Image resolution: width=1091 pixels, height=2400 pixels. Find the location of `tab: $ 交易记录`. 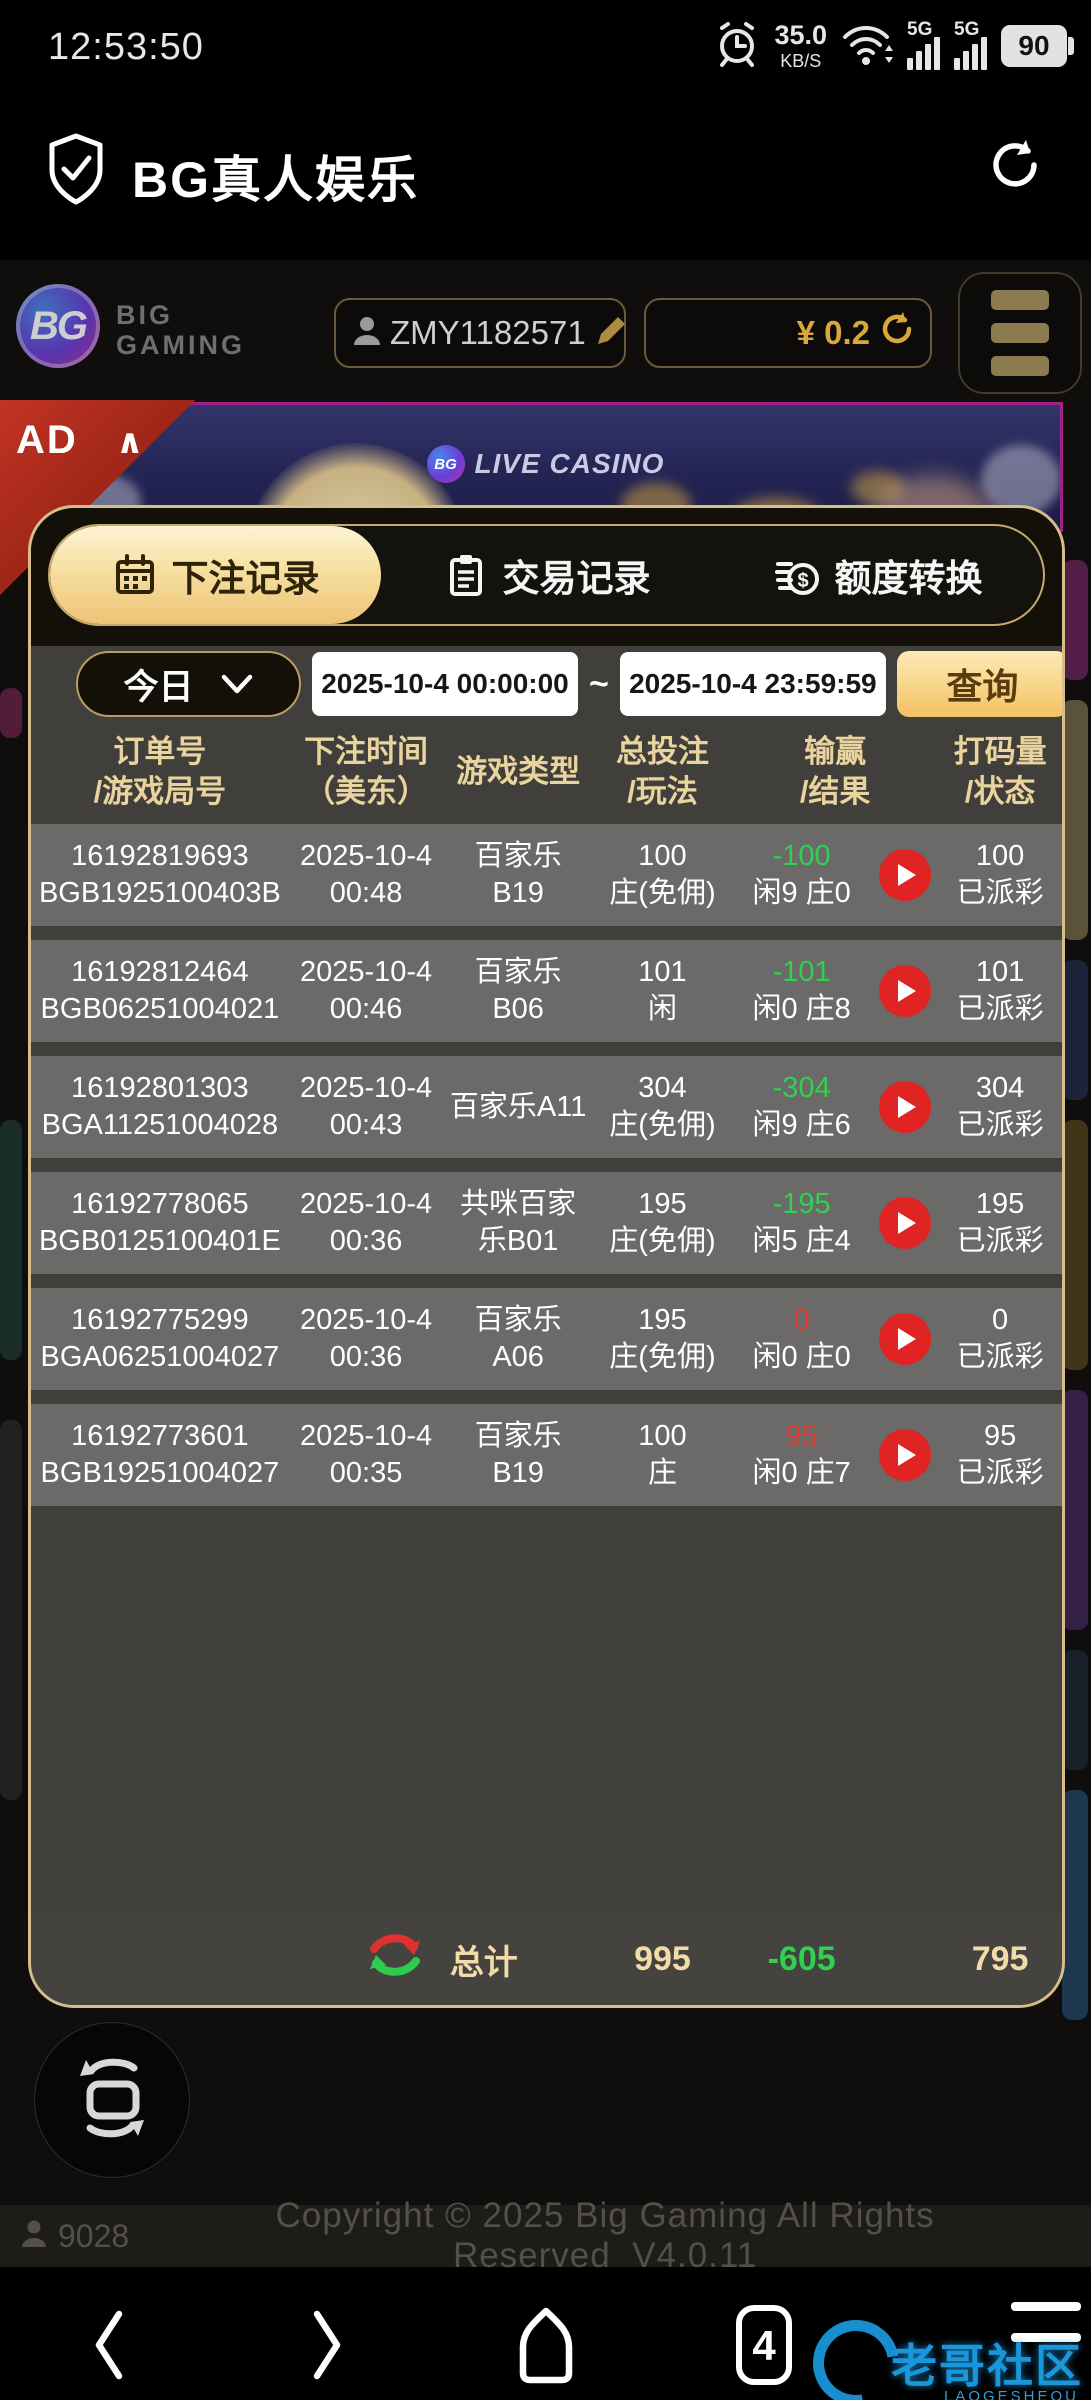

tab: $ 交易记录 is located at coordinates (546, 575).